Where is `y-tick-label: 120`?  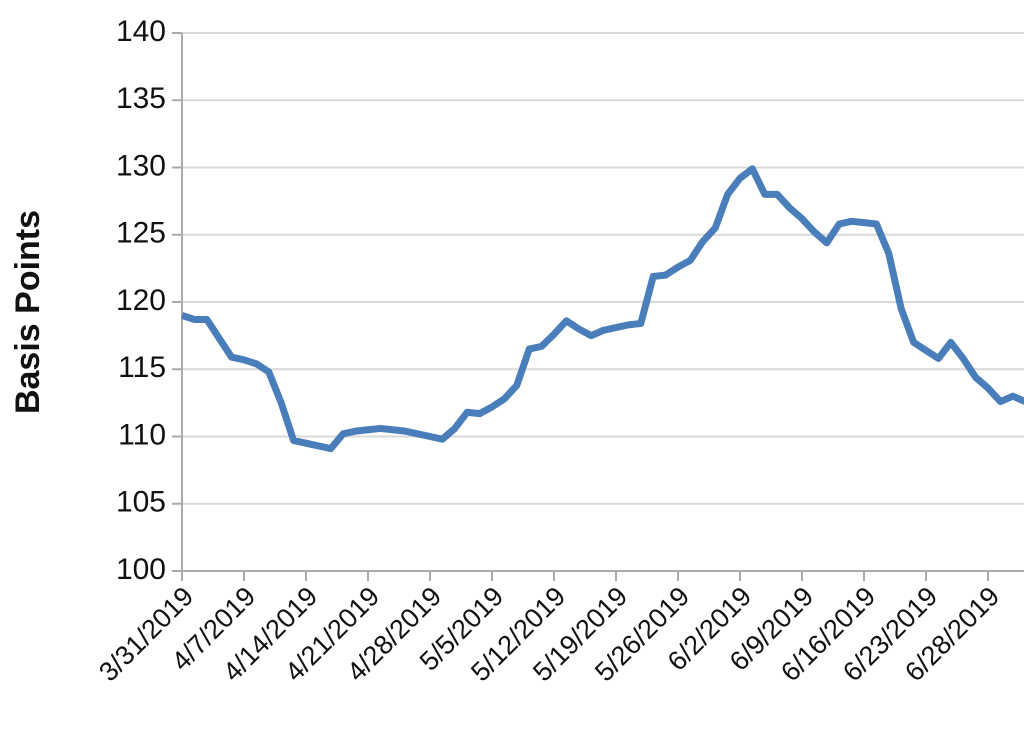
y-tick-label: 120 is located at coordinates (141, 300).